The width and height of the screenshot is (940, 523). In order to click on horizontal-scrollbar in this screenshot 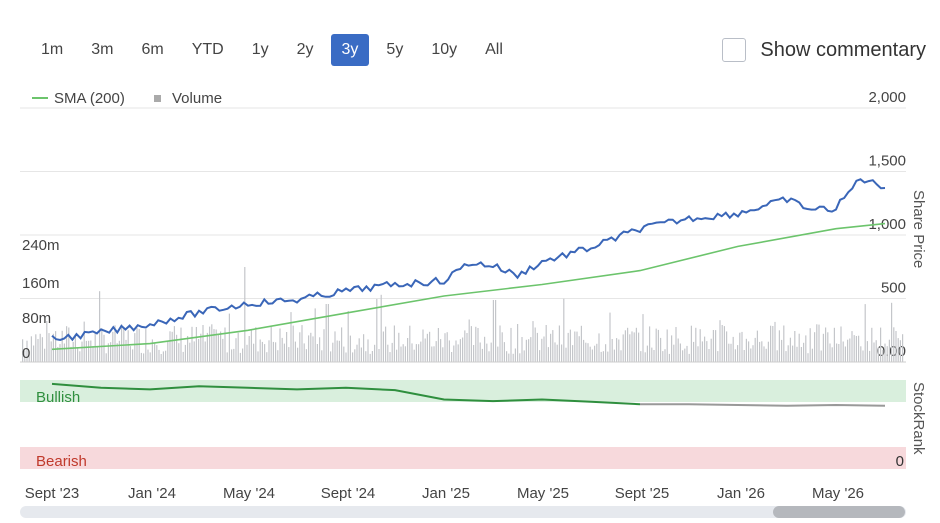, I will do `click(463, 512)`.